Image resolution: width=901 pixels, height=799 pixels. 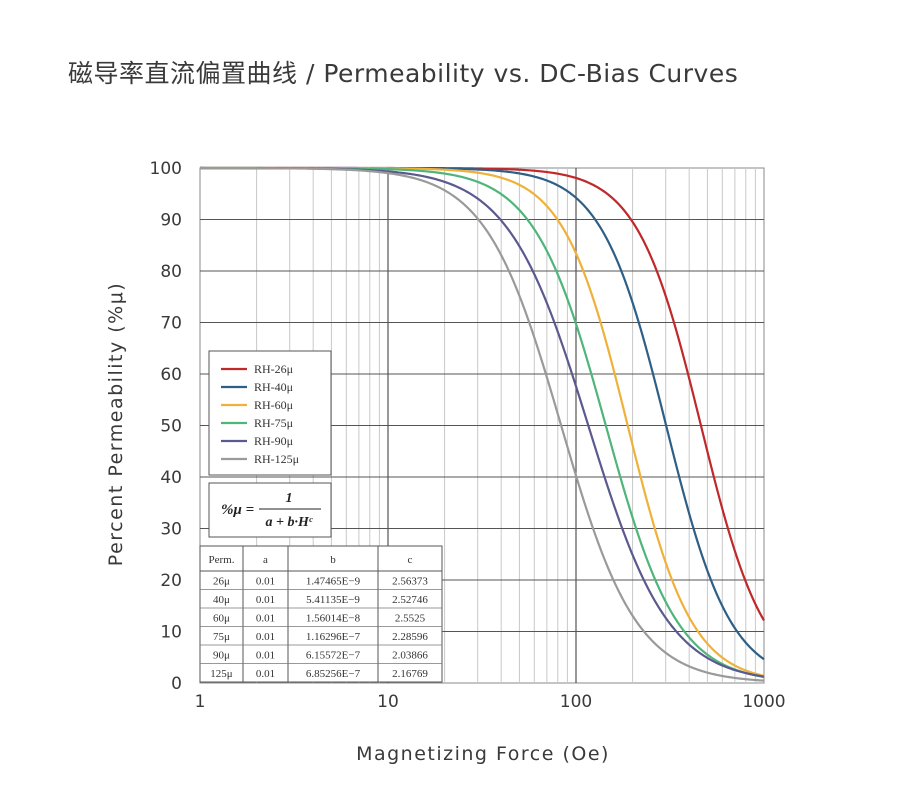 I want to click on y-tick-label: 20, so click(x=171, y=581).